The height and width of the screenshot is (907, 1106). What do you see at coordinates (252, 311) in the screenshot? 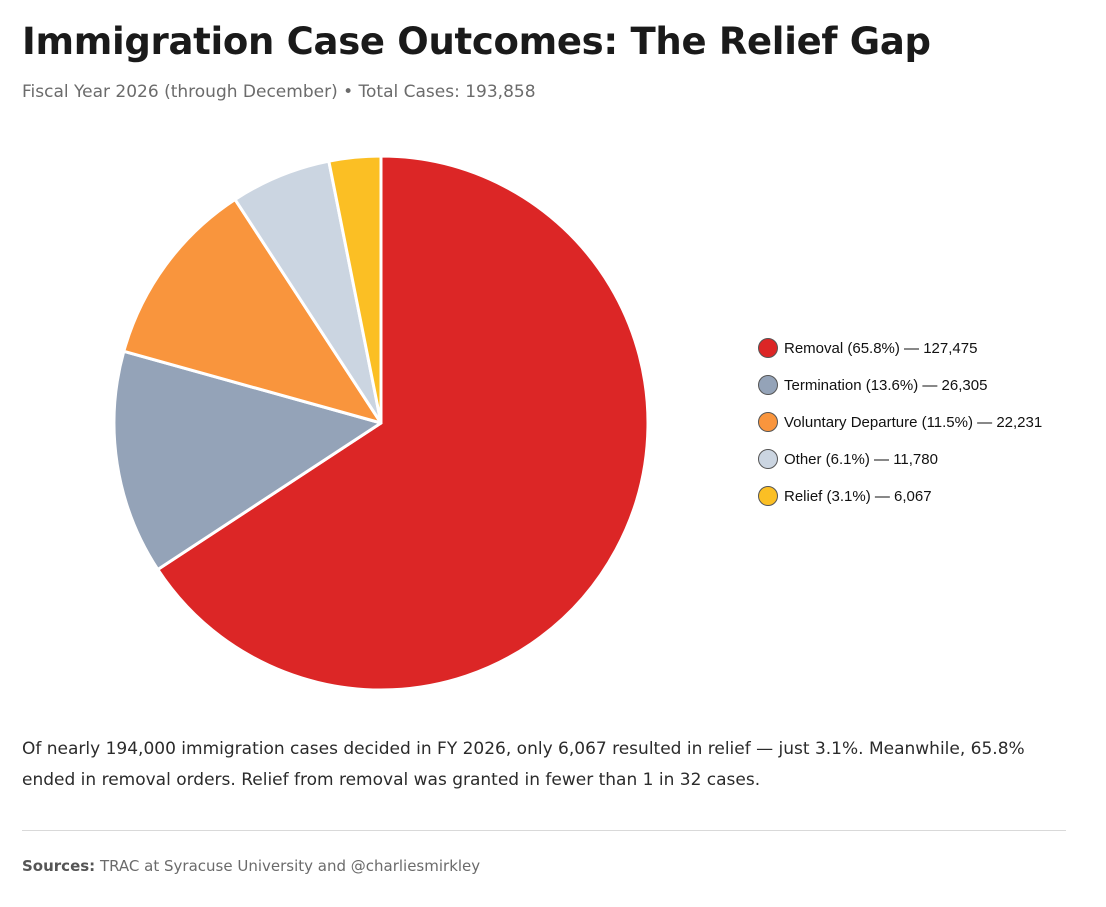
I see `pie-slice-voluntary-departure` at bounding box center [252, 311].